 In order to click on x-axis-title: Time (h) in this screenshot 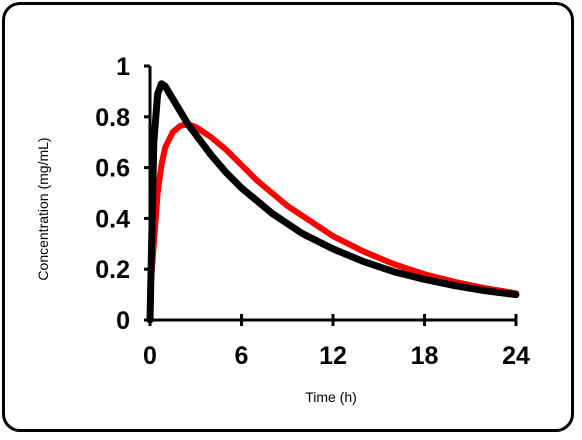, I will do `click(331, 397)`.